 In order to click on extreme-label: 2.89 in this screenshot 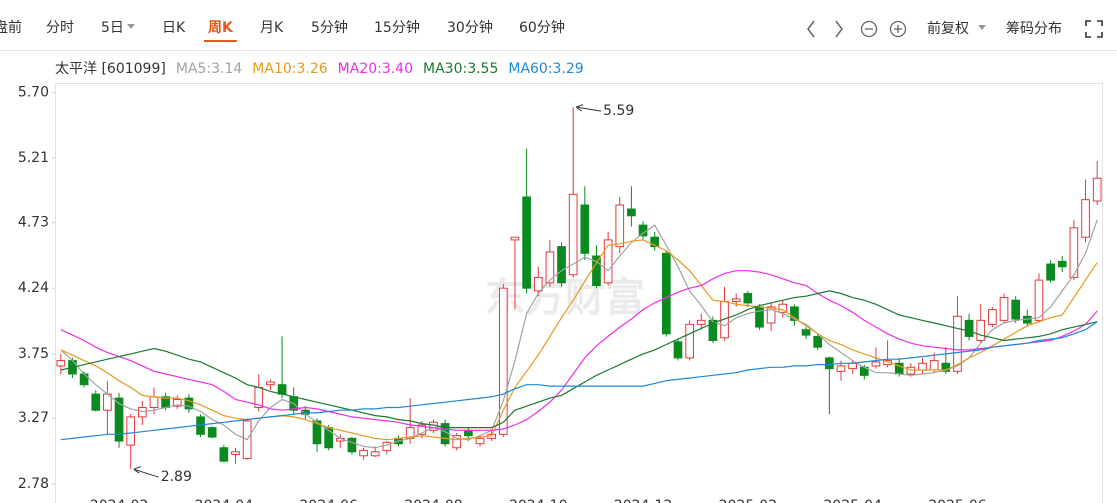, I will do `click(176, 477)`.